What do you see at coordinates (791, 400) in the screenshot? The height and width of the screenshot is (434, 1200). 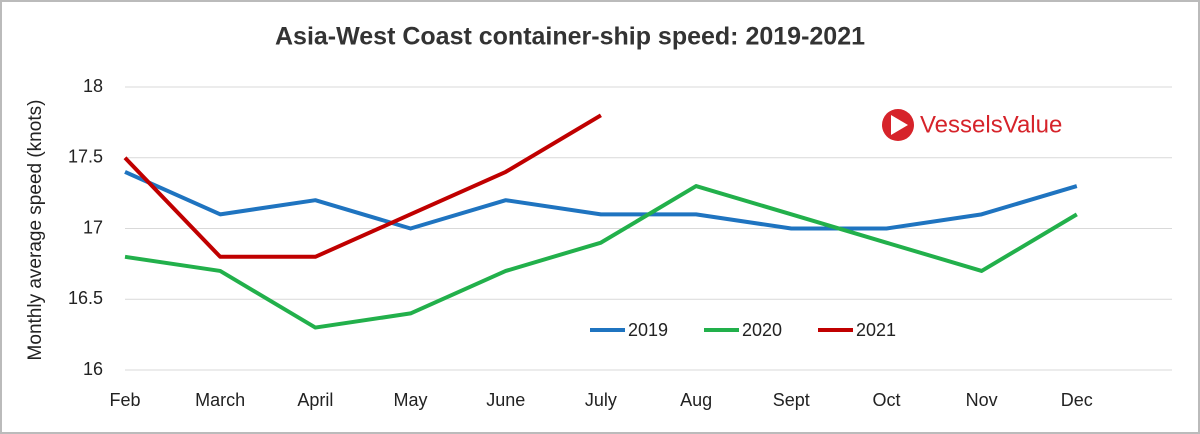 I see `x-tick-label: Sept` at bounding box center [791, 400].